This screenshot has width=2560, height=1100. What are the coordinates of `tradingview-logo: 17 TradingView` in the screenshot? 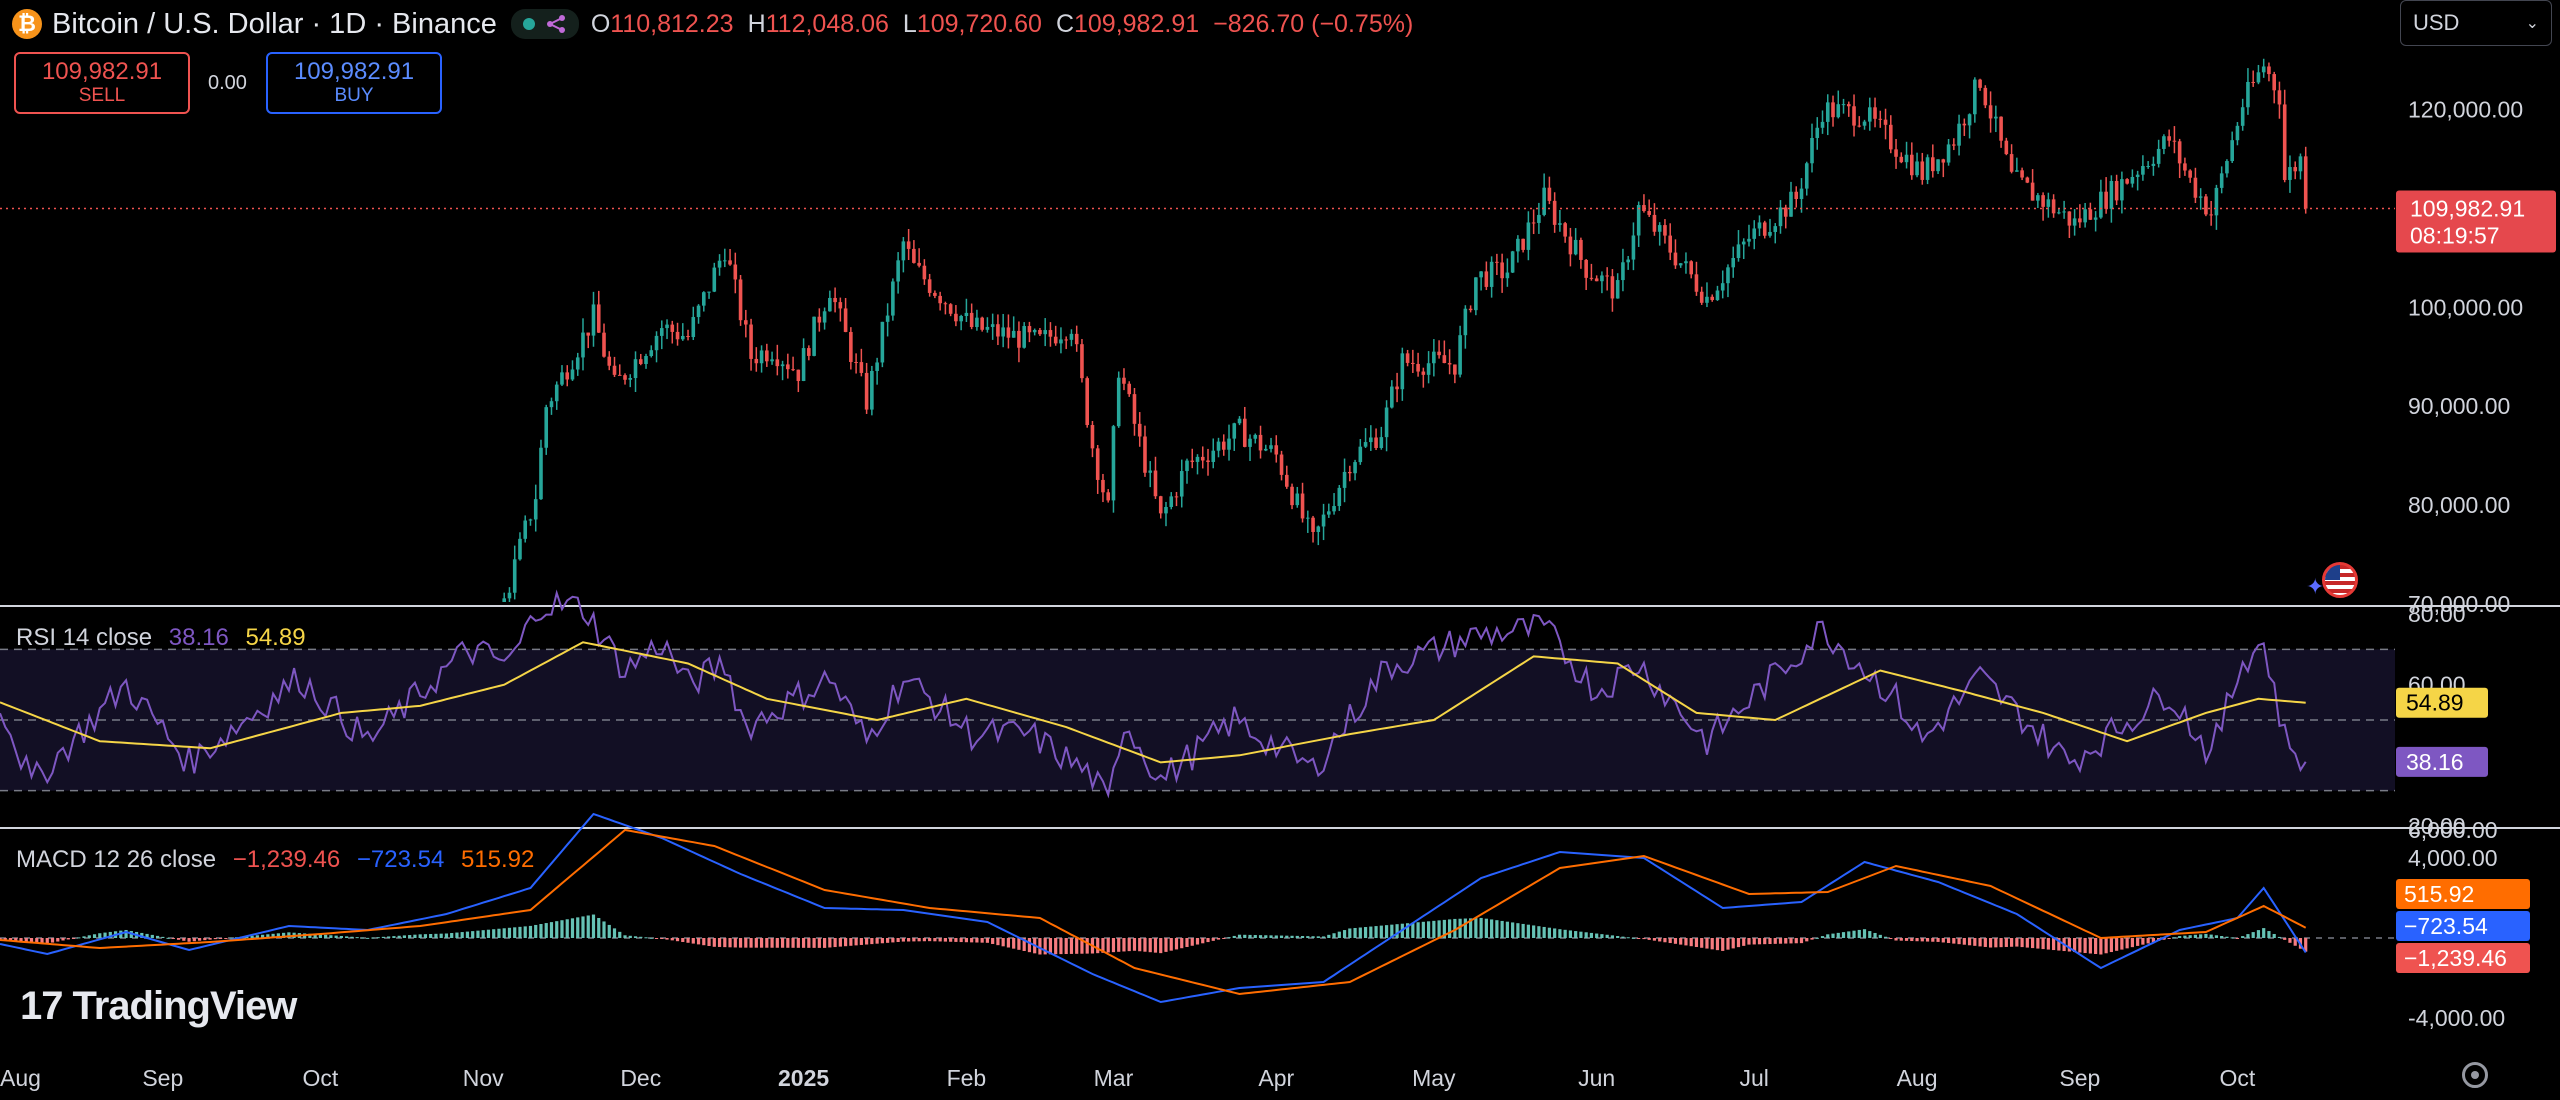 It's located at (158, 1006).